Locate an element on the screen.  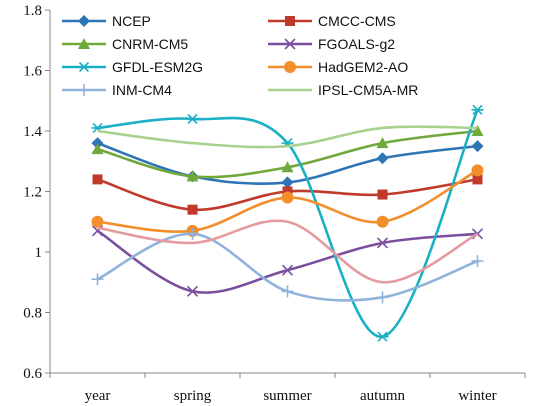
series-ncep is located at coordinates (287, 163).